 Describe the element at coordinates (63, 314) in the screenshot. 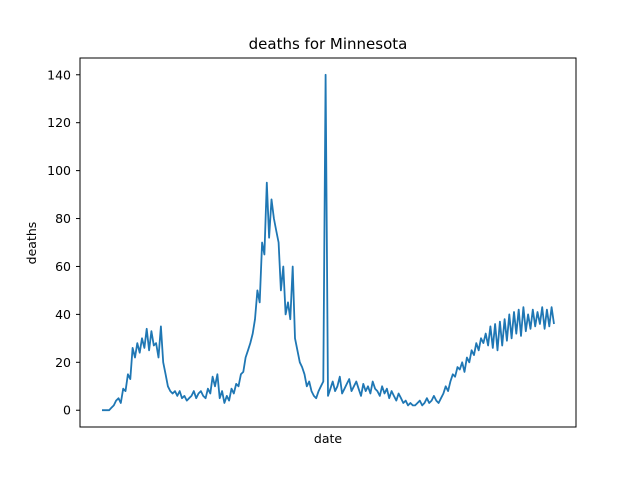

I see `y-tick-label: 40` at that location.